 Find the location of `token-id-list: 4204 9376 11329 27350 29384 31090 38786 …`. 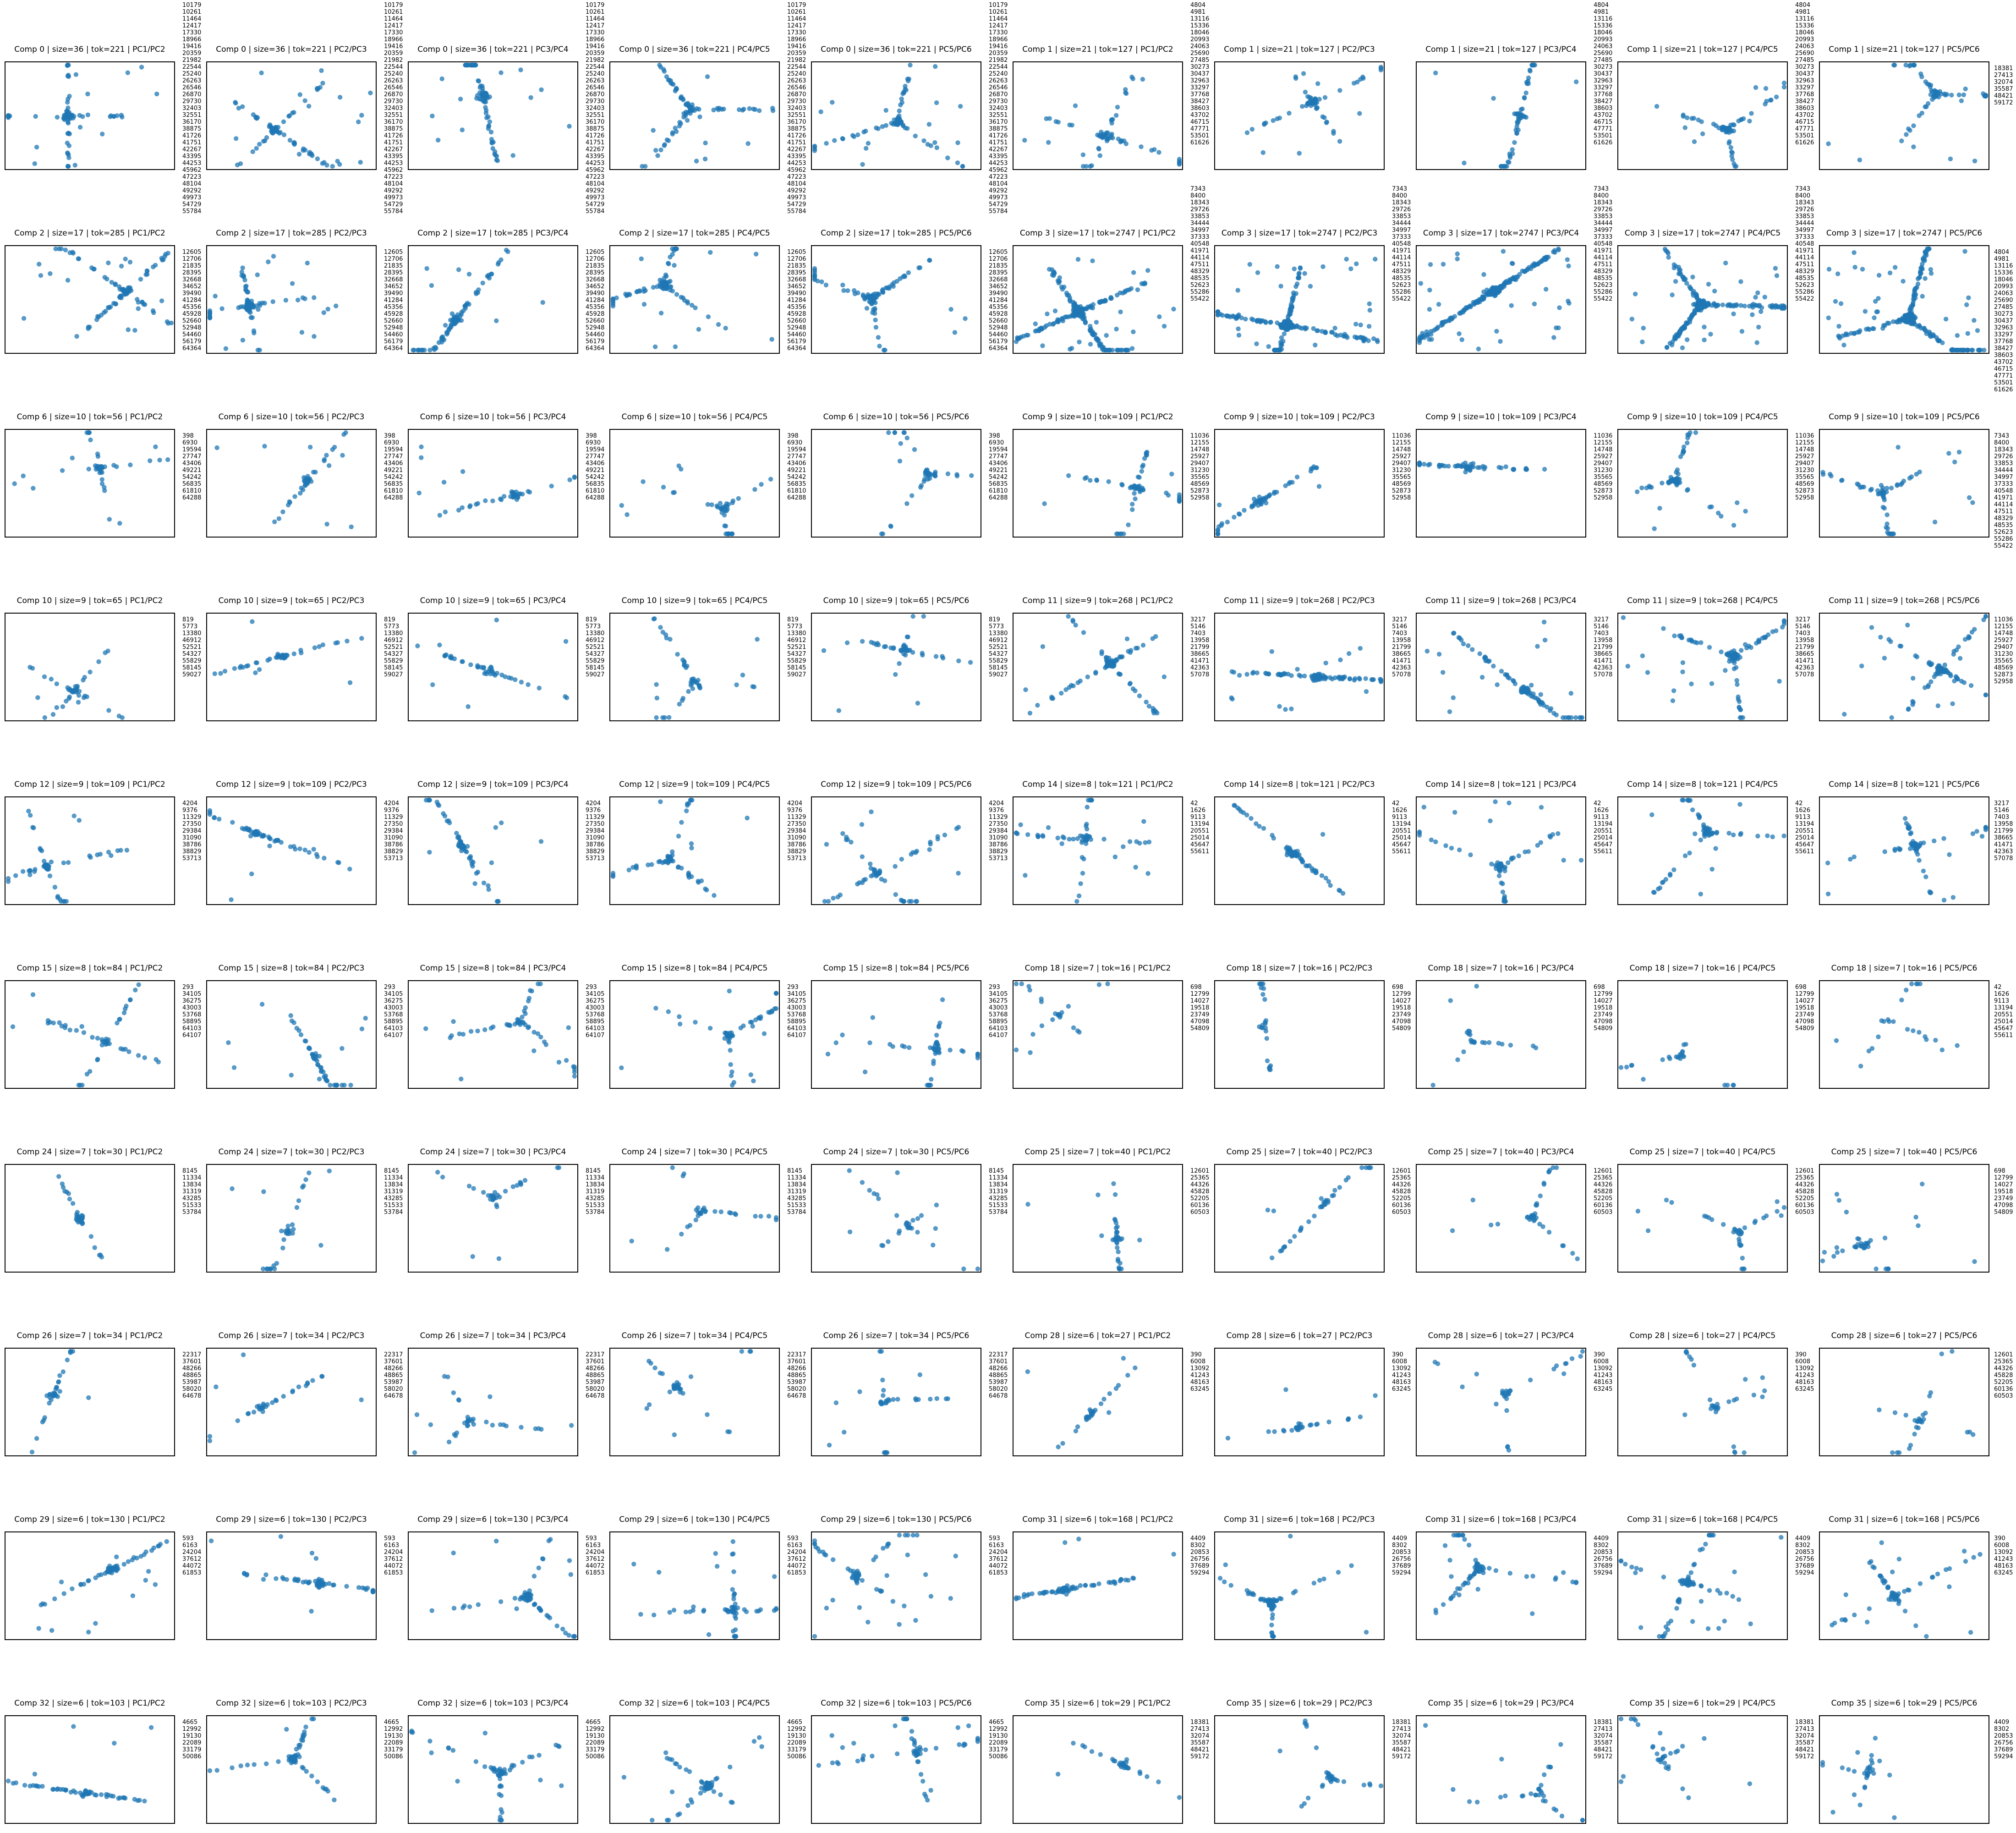

token-id-list: 4204 9376 11329 27350 29384 31090 38786 … is located at coordinates (796, 831).